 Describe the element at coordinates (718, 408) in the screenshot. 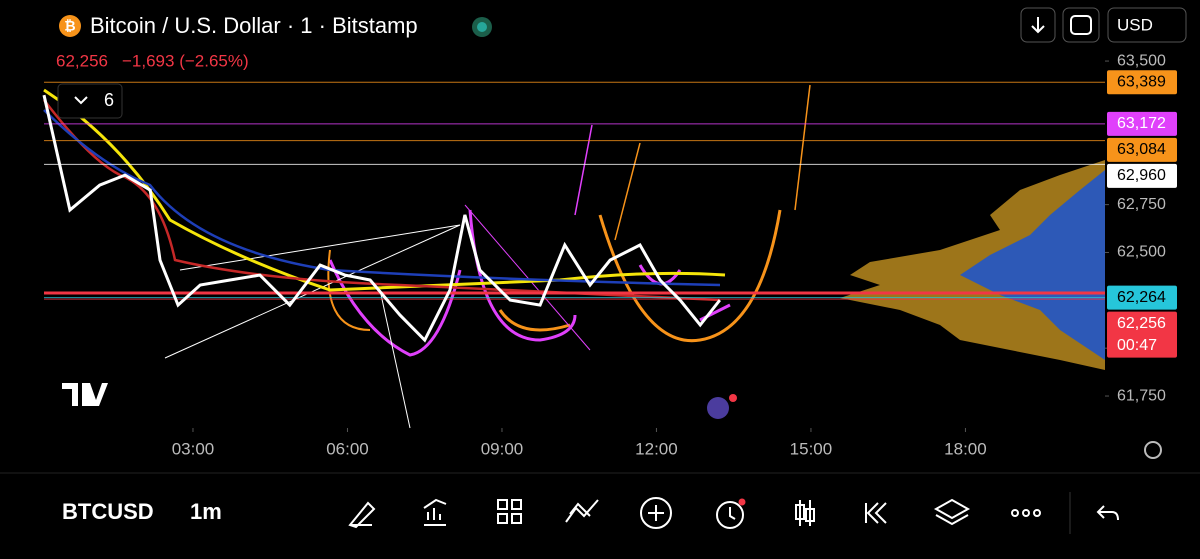

I see `assistant-icon` at that location.